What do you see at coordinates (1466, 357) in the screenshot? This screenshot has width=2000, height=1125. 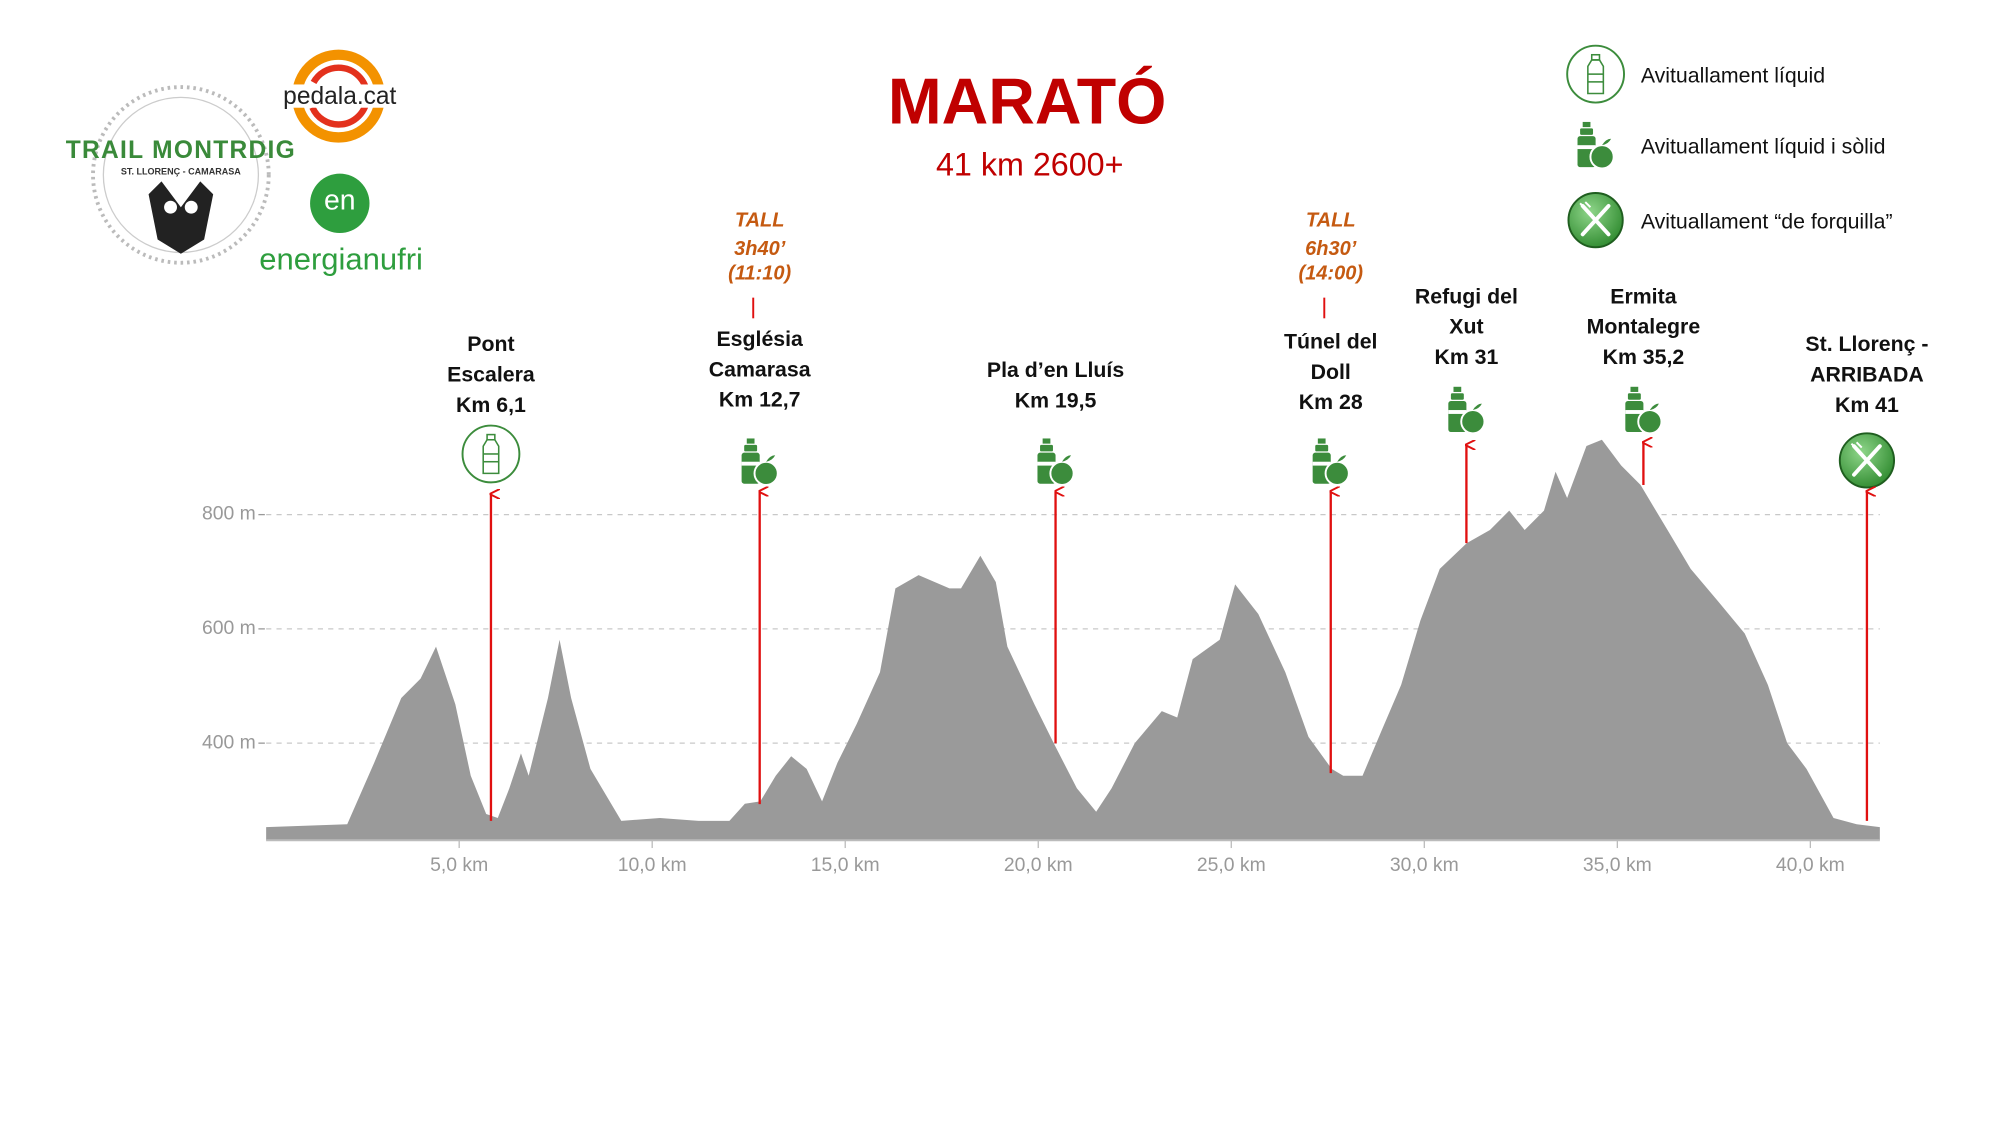 I see `checkpoint-label: Km 31` at bounding box center [1466, 357].